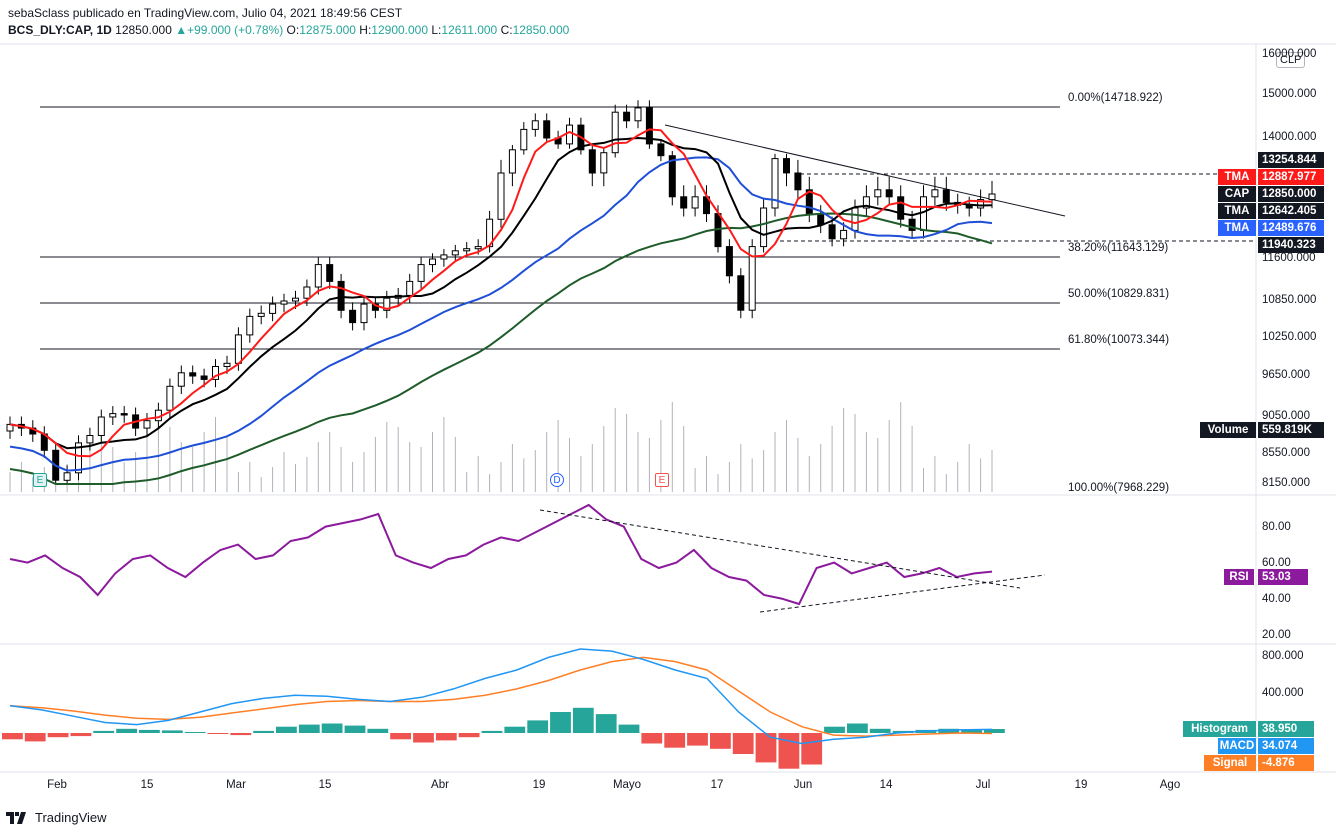 The height and width of the screenshot is (836, 1336). Describe the element at coordinates (1289, 300) in the screenshot. I see `price-tick-label: 10850.000` at that location.